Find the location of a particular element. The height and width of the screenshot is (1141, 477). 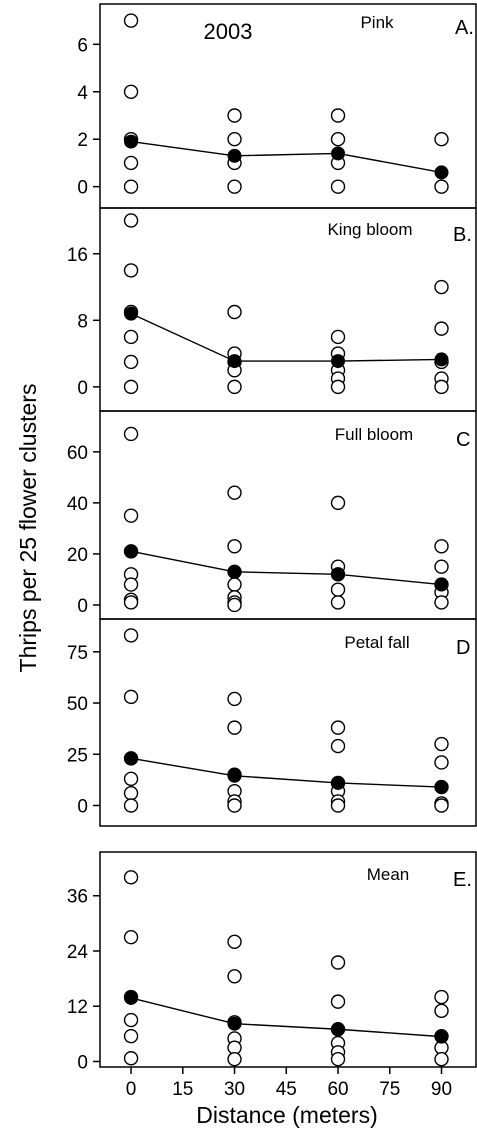

panel-letter: C is located at coordinates (463, 440).